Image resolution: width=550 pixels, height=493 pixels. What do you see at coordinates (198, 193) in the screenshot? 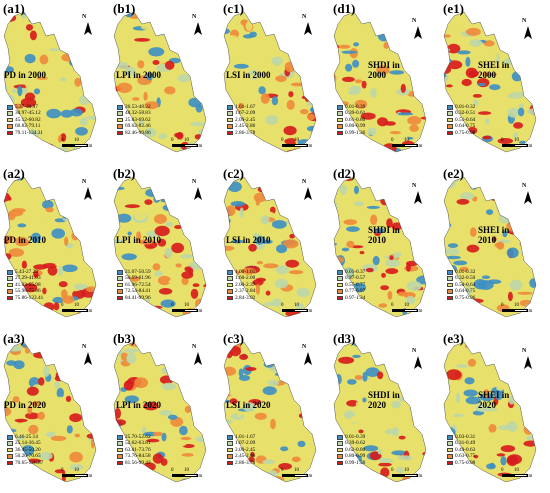
I see `north-arrow-icon` at bounding box center [198, 193].